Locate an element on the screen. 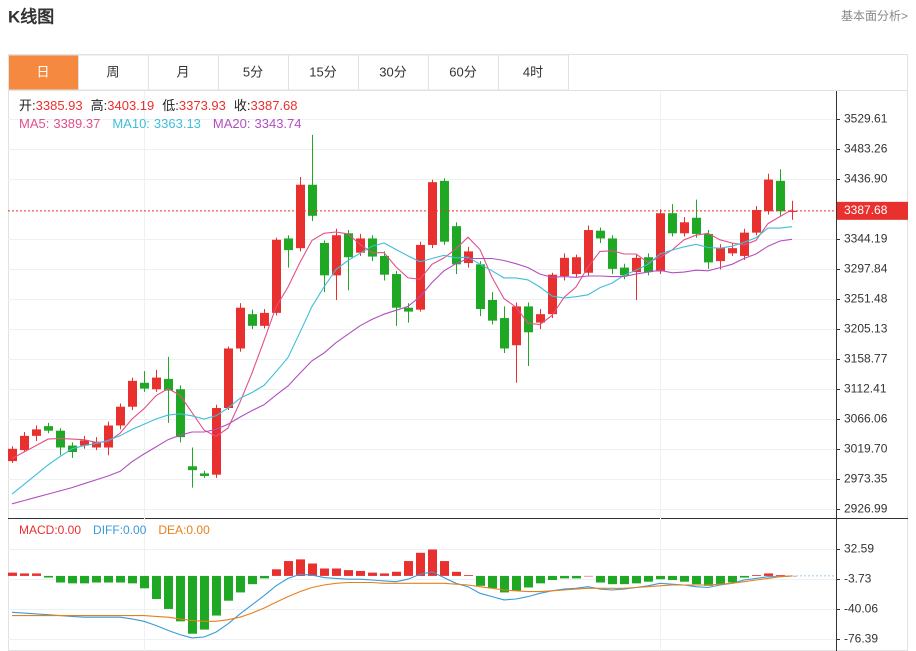 Image resolution: width=916 pixels, height=651 pixels. ohlc-value: 3385.93 is located at coordinates (59, 105).